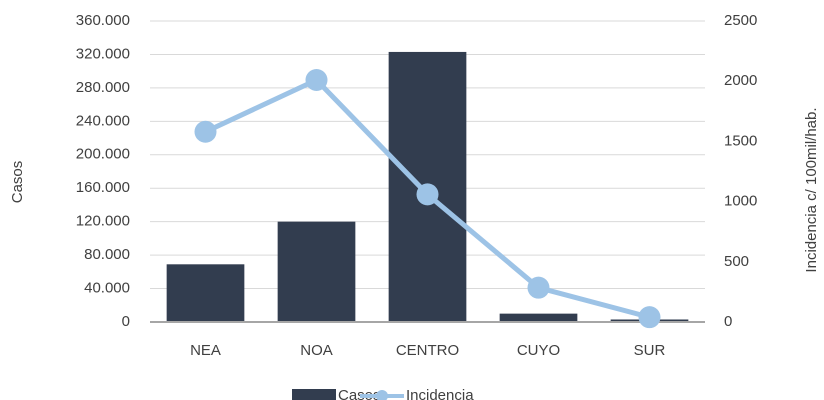 The width and height of the screenshot is (824, 400). I want to click on y2-tick-label: 0, so click(728, 321).